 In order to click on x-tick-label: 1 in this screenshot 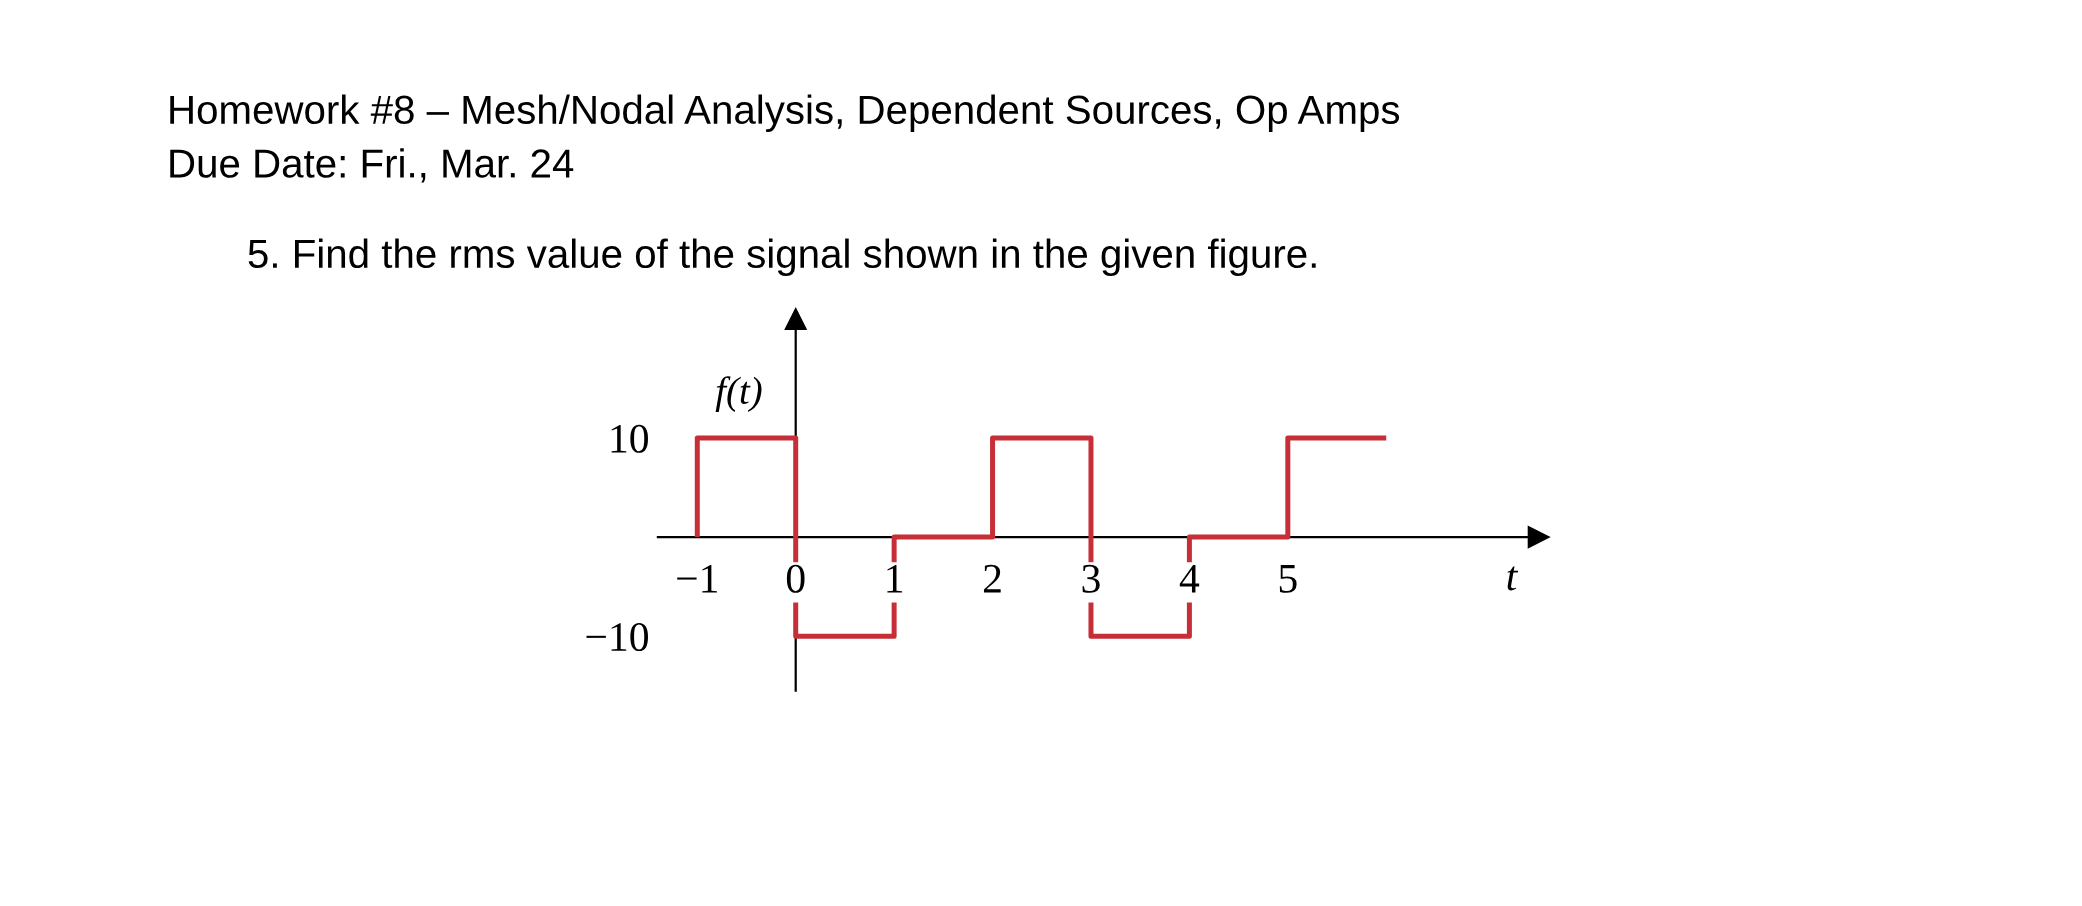, I will do `click(895, 578)`.